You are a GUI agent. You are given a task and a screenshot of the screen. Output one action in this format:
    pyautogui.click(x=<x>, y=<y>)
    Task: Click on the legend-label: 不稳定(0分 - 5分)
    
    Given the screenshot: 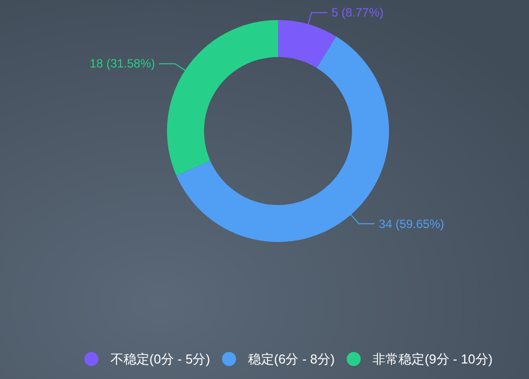 What is the action you would take?
    pyautogui.click(x=160, y=359)
    